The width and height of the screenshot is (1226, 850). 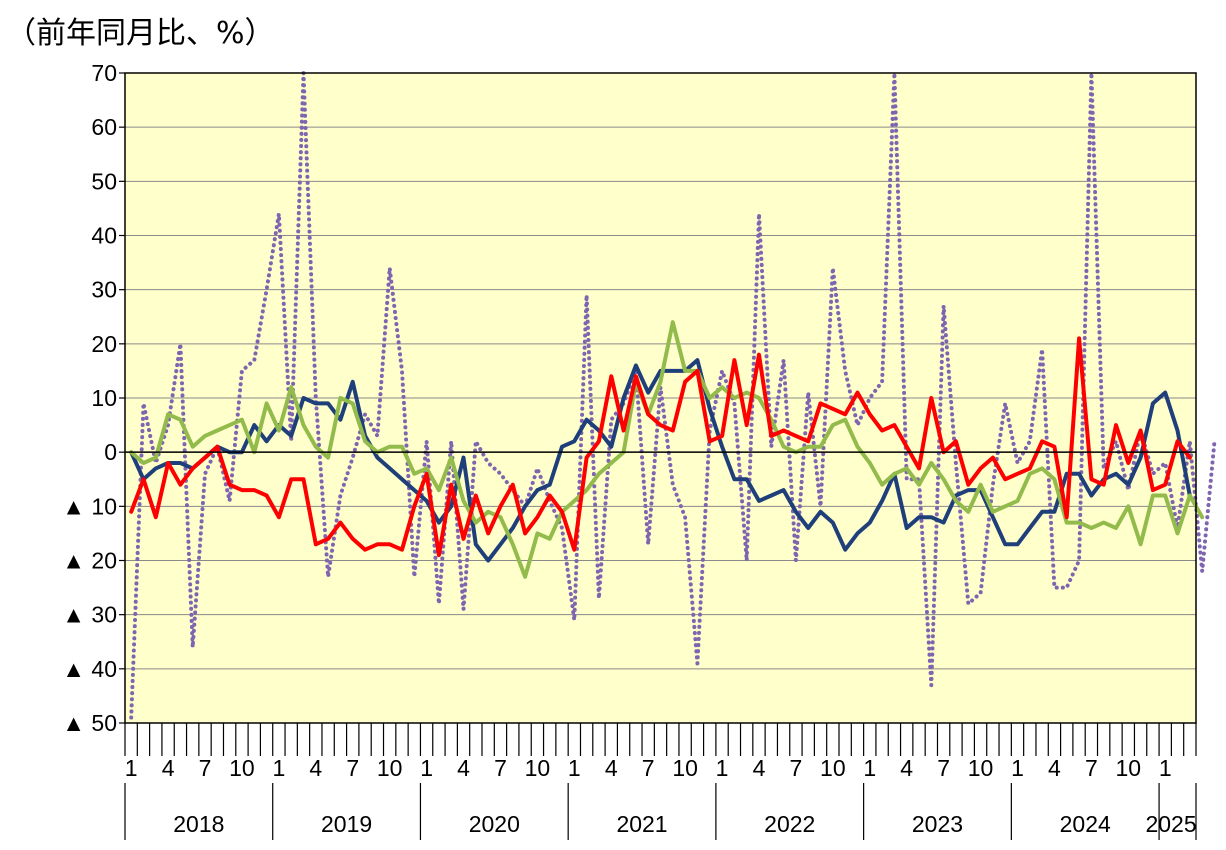 What do you see at coordinates (89, 506) in the screenshot?
I see `y-tick-label: ▲ 10` at bounding box center [89, 506].